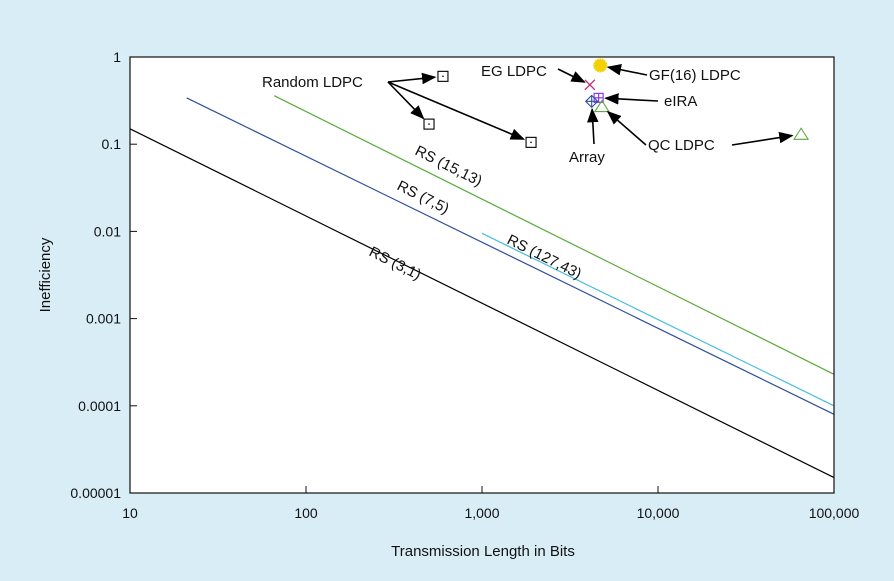  I want to click on arrow-array, so click(593, 126).